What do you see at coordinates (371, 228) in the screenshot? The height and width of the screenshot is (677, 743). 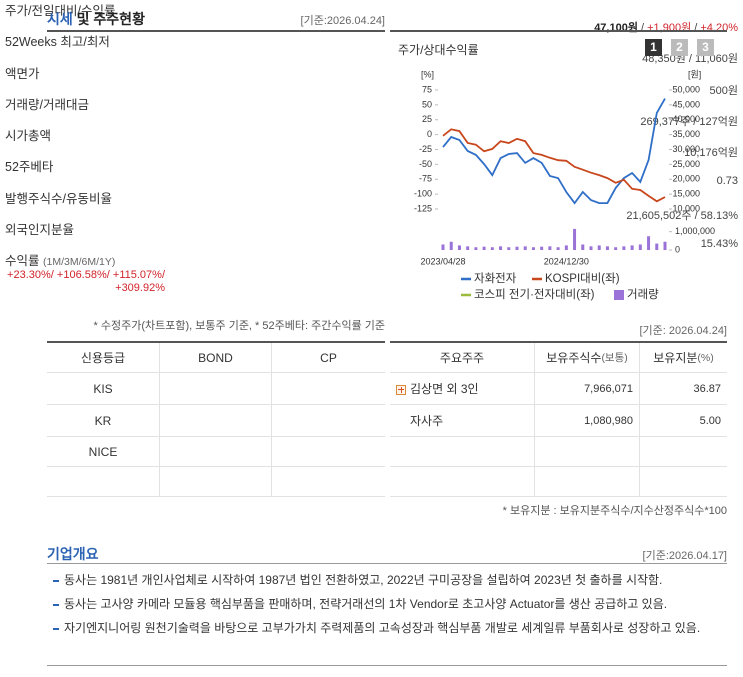 I see `summary-label: 외국인지분율` at bounding box center [371, 228].